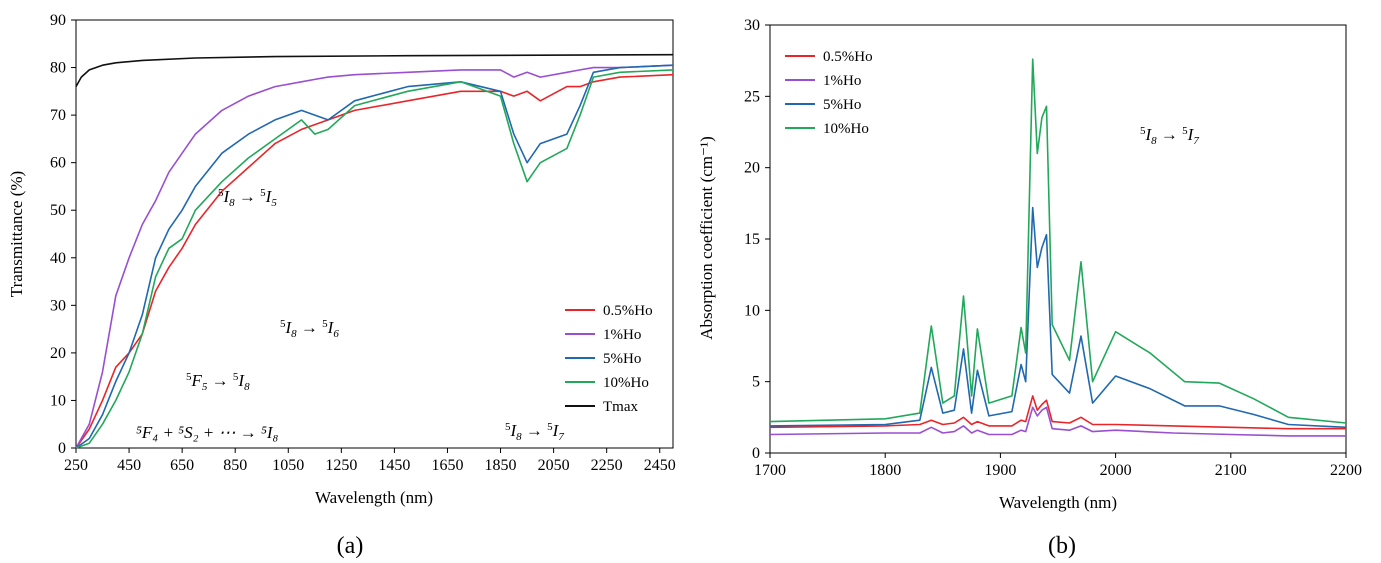 This screenshot has height=563, width=1381. I want to click on y-tick-label: 5, so click(756, 382).